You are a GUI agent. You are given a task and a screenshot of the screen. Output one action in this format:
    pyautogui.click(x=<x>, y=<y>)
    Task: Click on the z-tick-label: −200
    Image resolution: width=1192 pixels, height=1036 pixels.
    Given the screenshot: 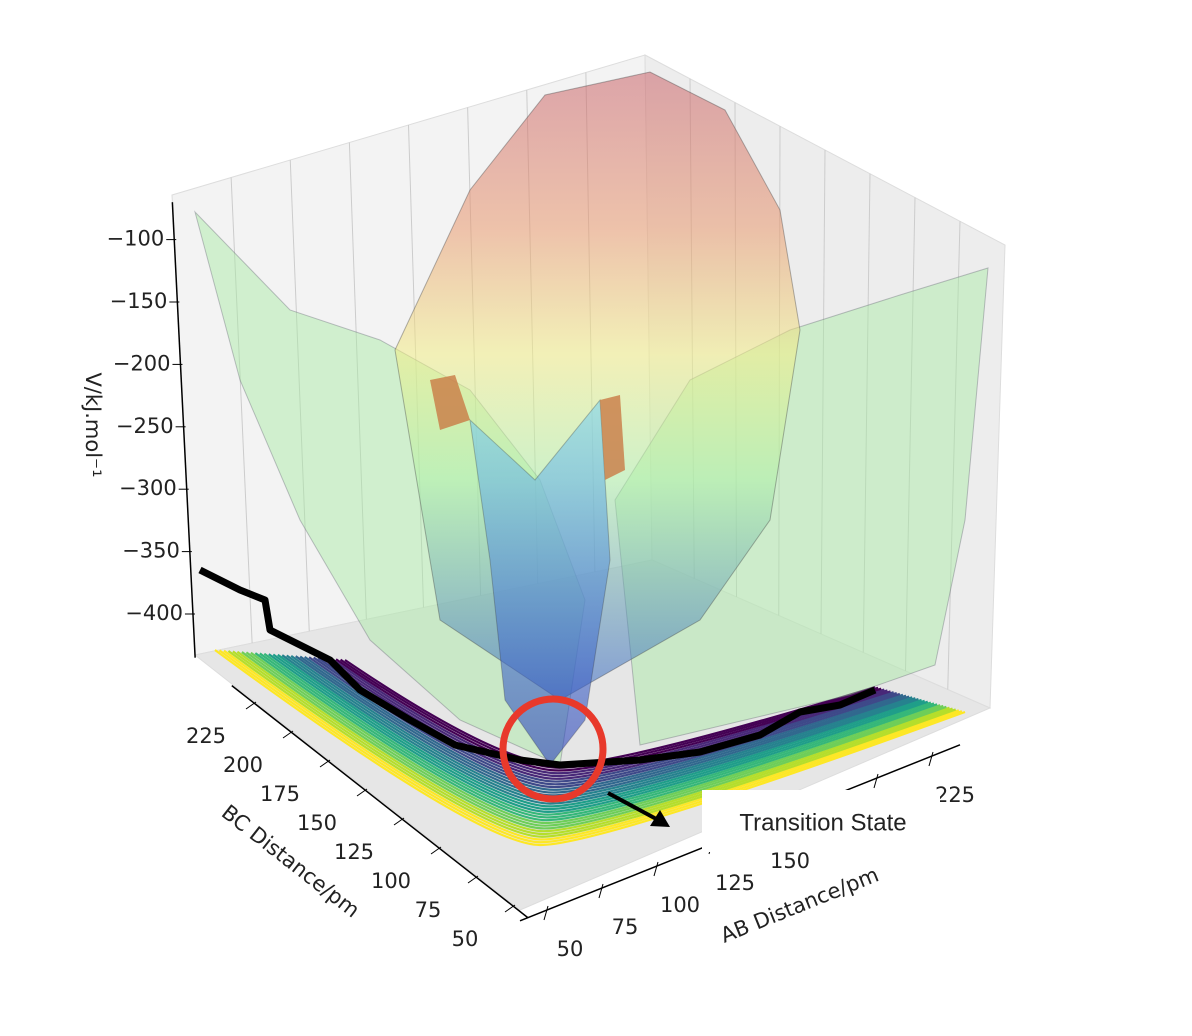 What is the action you would take?
    pyautogui.click(x=142, y=363)
    